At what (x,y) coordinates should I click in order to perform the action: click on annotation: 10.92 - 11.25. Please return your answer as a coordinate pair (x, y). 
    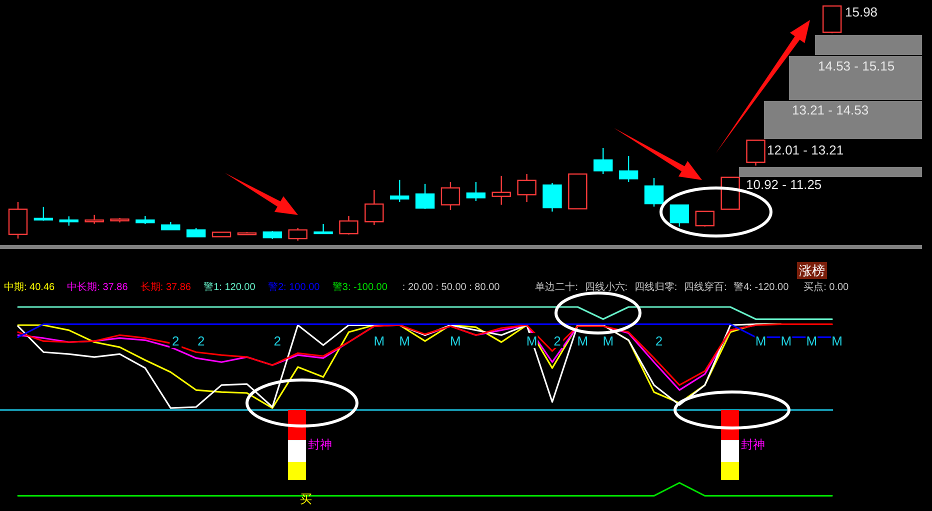
    Looking at the image, I should click on (784, 184).